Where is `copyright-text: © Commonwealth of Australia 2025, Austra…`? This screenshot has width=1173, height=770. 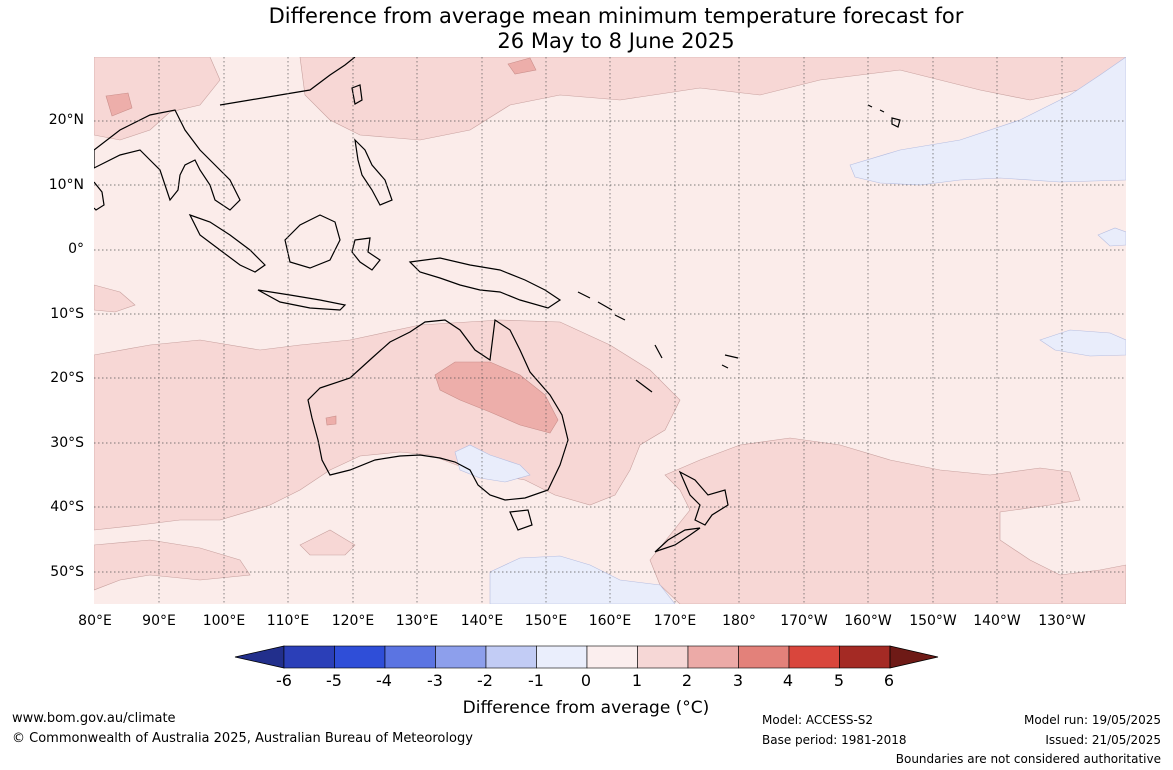
copyright-text: © Commonwealth of Australia 2025, Austra… is located at coordinates (242, 738).